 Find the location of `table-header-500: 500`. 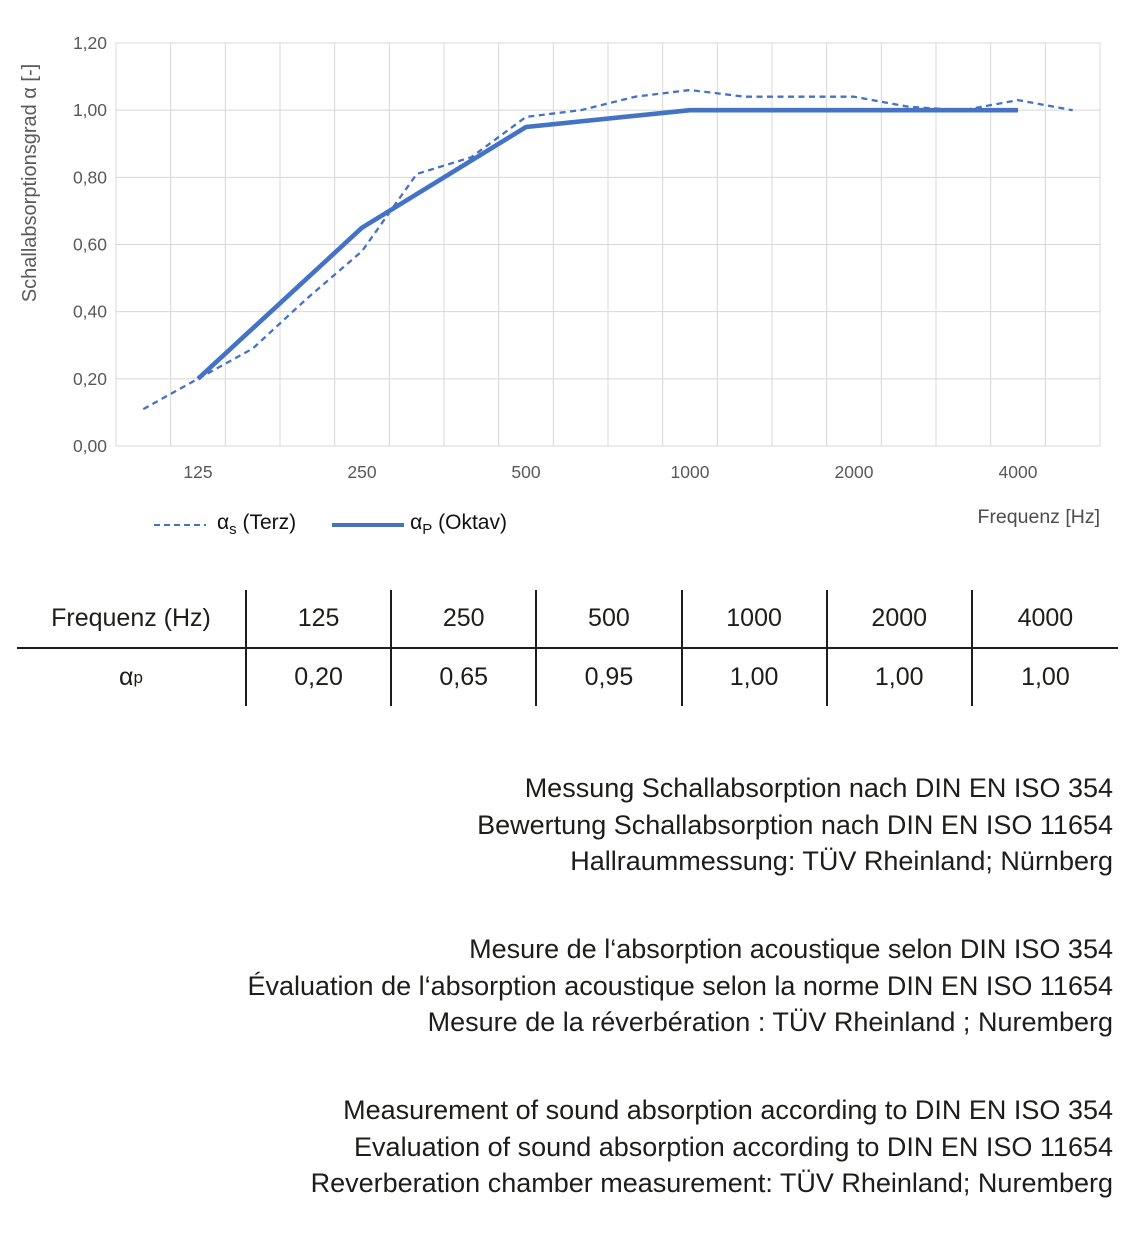

table-header-500: 500 is located at coordinates (610, 619).